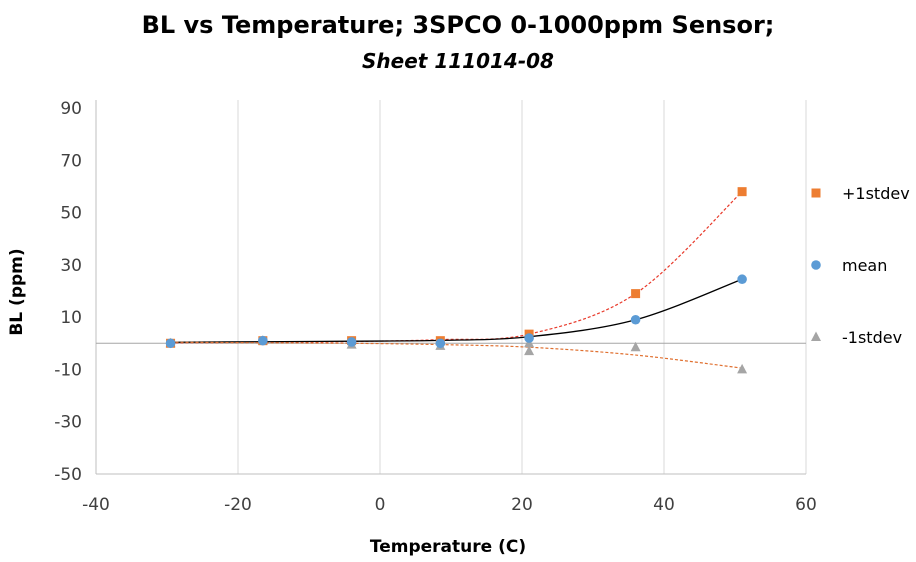 The height and width of the screenshot is (562, 916). I want to click on y-tick-label: 90, so click(71, 109).